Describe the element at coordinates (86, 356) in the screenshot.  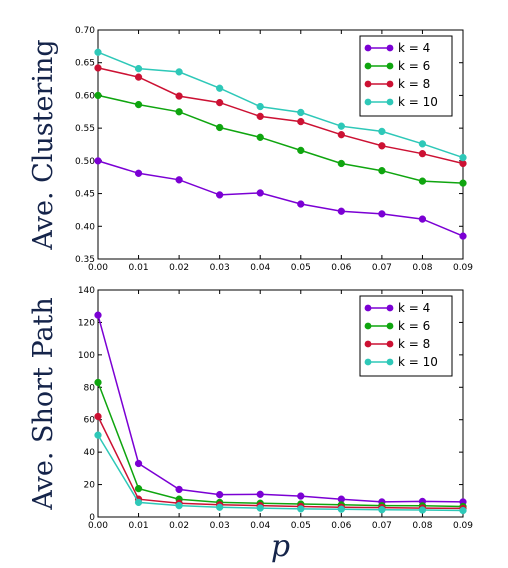
I see `y-tick-label: 100` at that location.